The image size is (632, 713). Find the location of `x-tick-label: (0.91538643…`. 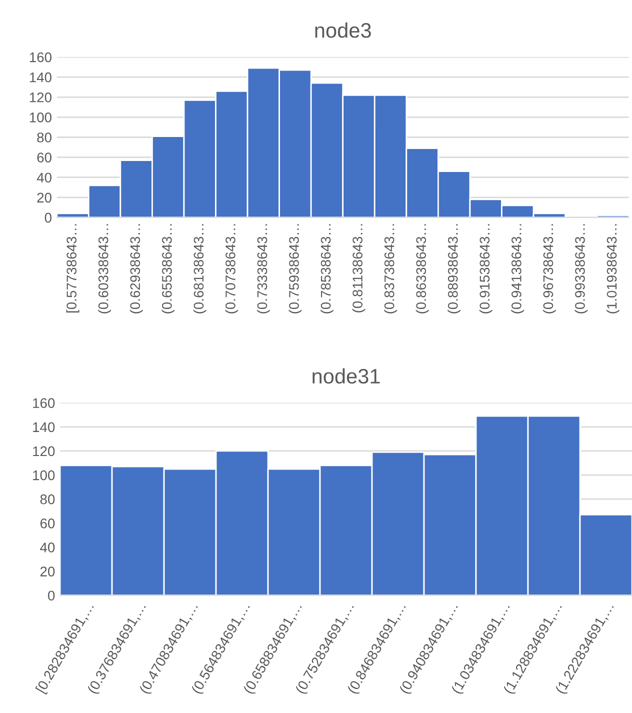

x-tick-label: (0.91538643… is located at coordinates (485, 269).